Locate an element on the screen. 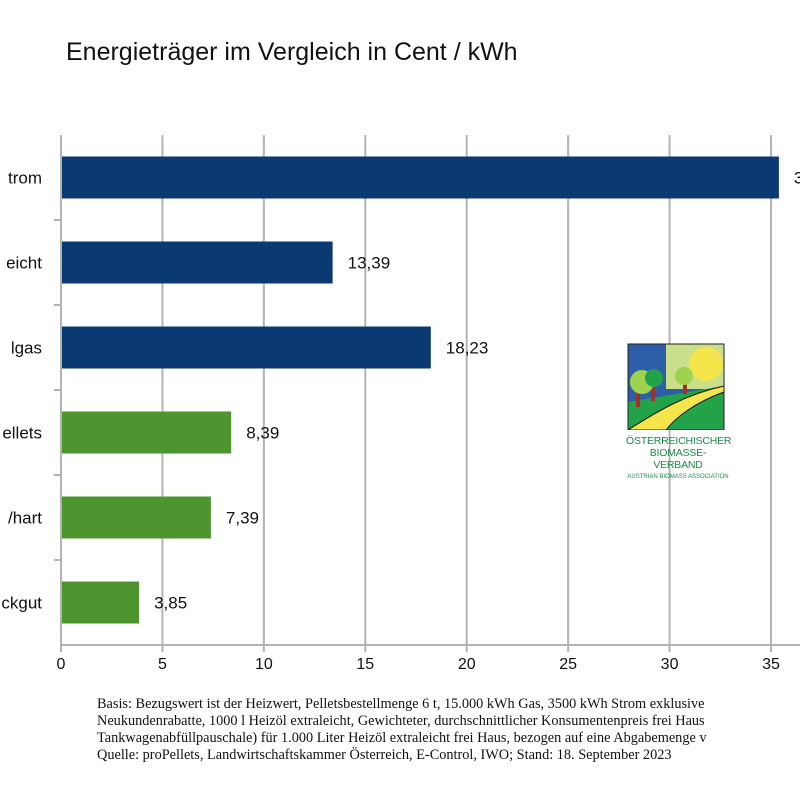 Image resolution: width=800 pixels, height=800 pixels. data-label: 3,85 is located at coordinates (170, 603).